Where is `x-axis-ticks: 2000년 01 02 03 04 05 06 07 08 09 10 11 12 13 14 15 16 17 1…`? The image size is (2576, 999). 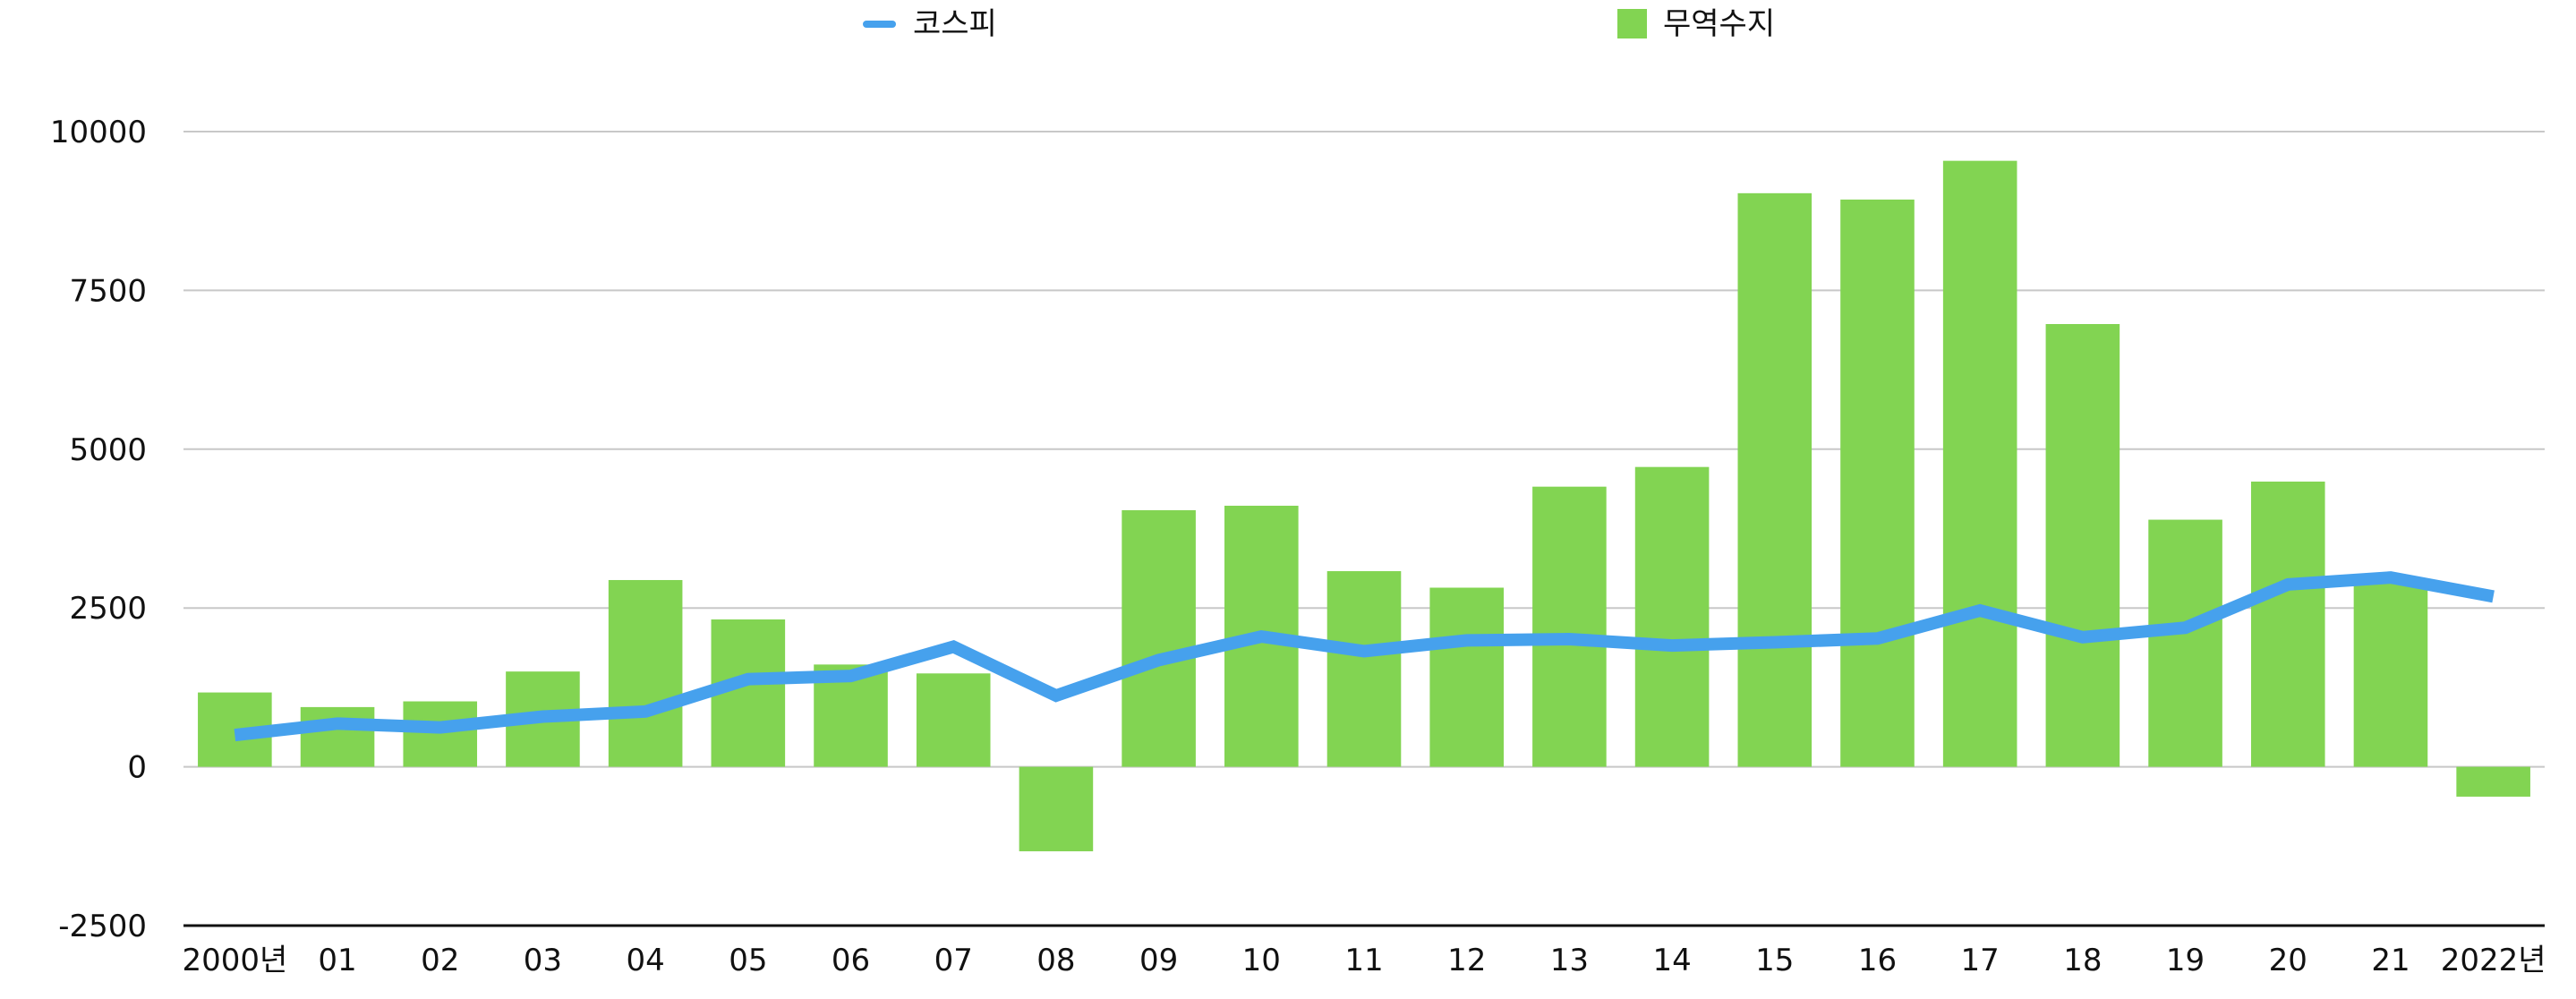
x-axis-ticks: 2000년 01 02 03 04 05 06 07 08 09 10 11 12 13 14 15 16 17 1… is located at coordinates (1364, 960).